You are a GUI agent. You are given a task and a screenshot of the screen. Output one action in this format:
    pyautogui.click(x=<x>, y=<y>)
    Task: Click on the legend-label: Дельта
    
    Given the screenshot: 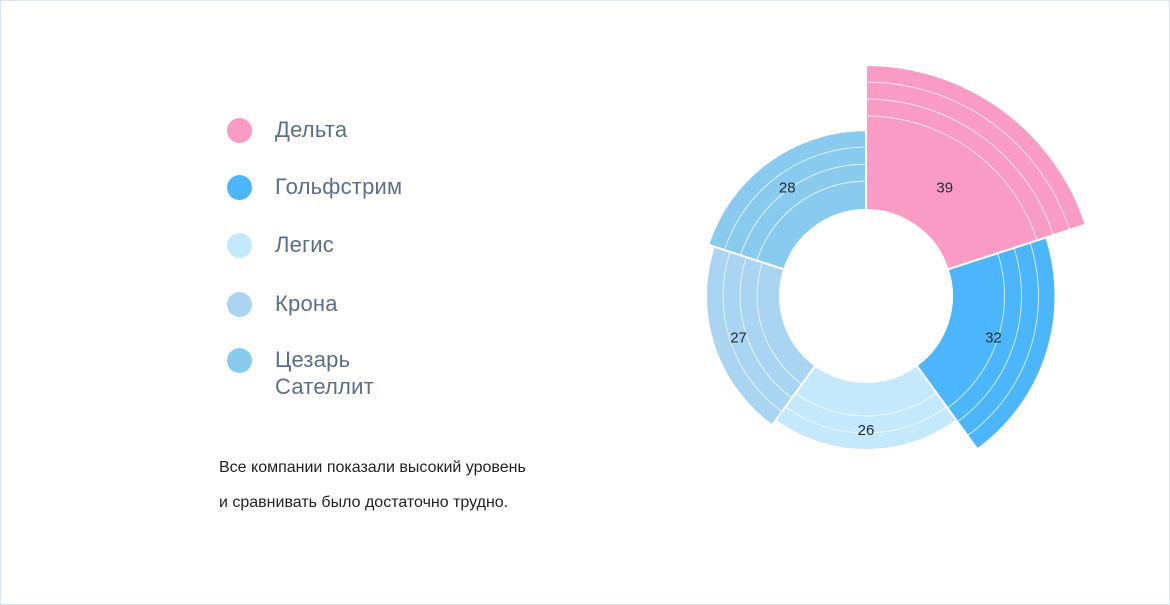 What is the action you would take?
    pyautogui.click(x=311, y=129)
    